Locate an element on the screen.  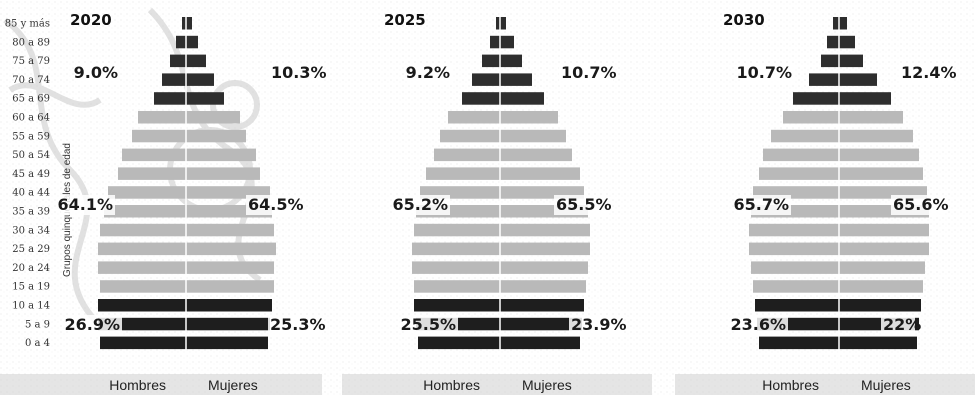
y-tick-label: 10 a 14 is located at coordinates (31, 306).